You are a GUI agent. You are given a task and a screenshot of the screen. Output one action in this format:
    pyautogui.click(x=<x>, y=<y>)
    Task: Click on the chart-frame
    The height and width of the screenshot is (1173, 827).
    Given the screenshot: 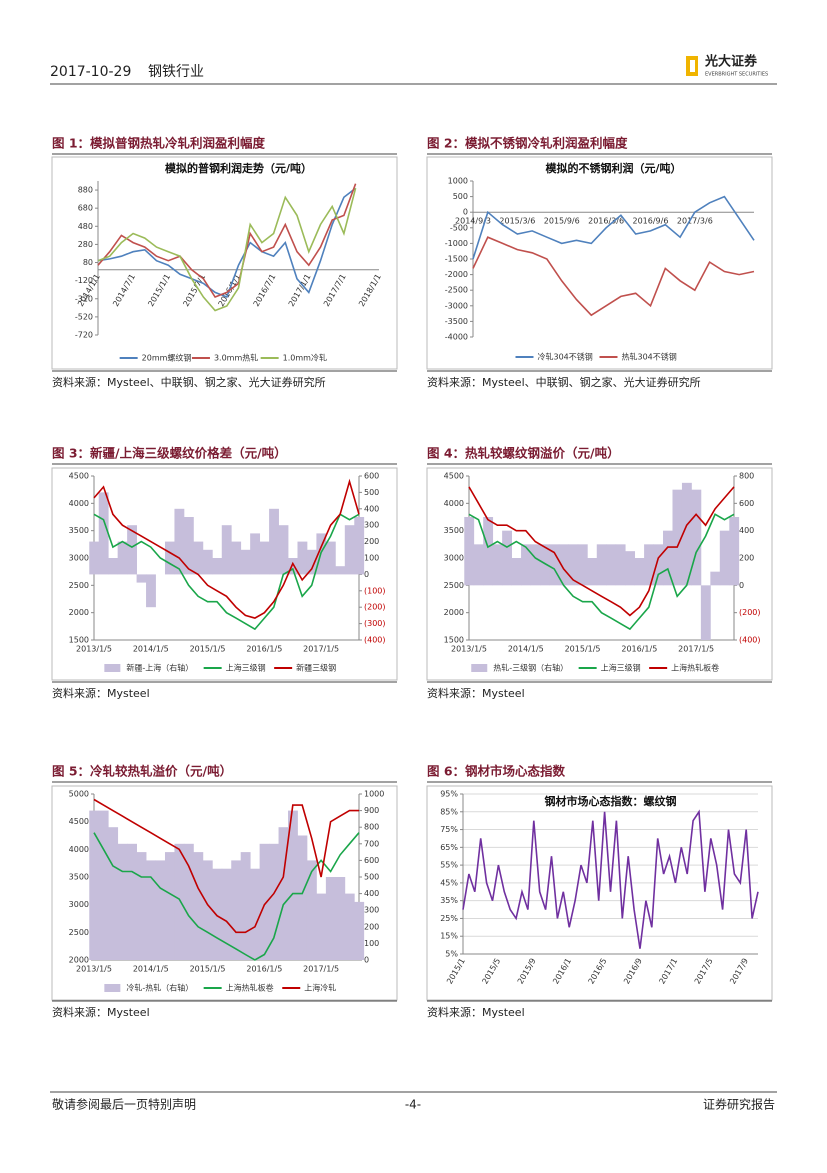 What is the action you would take?
    pyautogui.click(x=599, y=574)
    